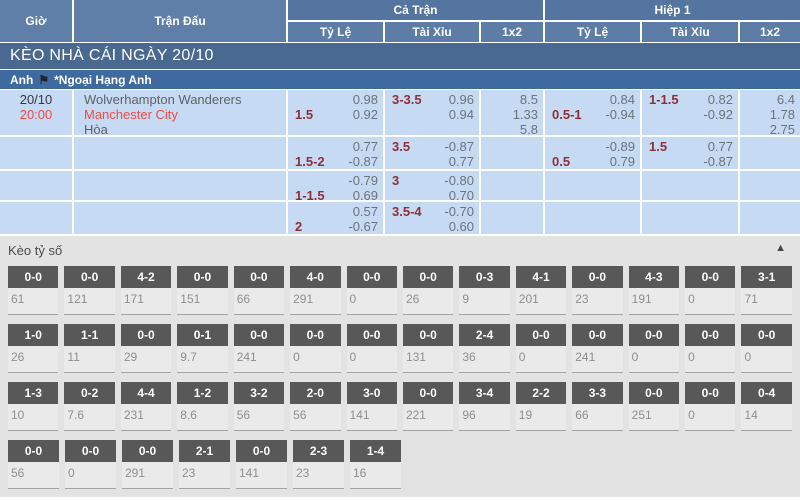  Describe the element at coordinates (654, 290) in the screenshot. I see `score-cell: 4-3 191` at that location.